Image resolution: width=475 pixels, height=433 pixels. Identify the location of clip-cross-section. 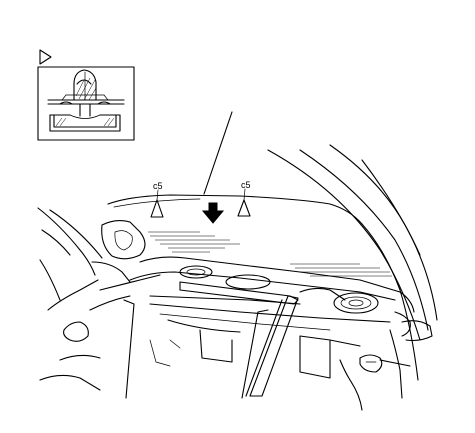
(86, 100).